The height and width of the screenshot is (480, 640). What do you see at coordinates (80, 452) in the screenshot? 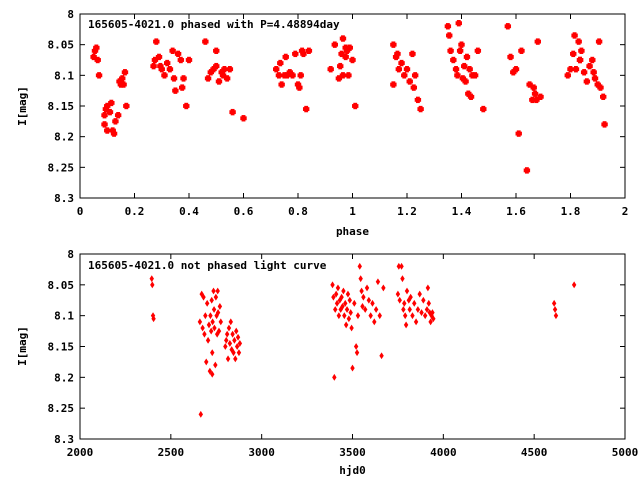
I see `x-tick-label: 2000` at bounding box center [80, 452].